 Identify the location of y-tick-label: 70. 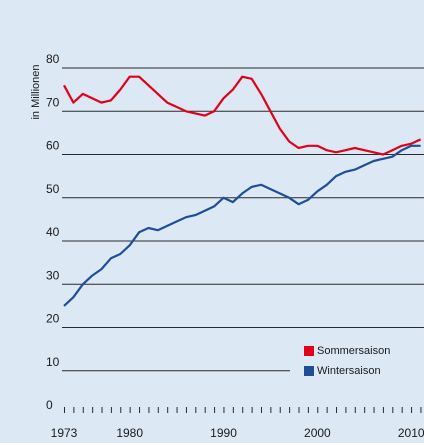
(53, 102).